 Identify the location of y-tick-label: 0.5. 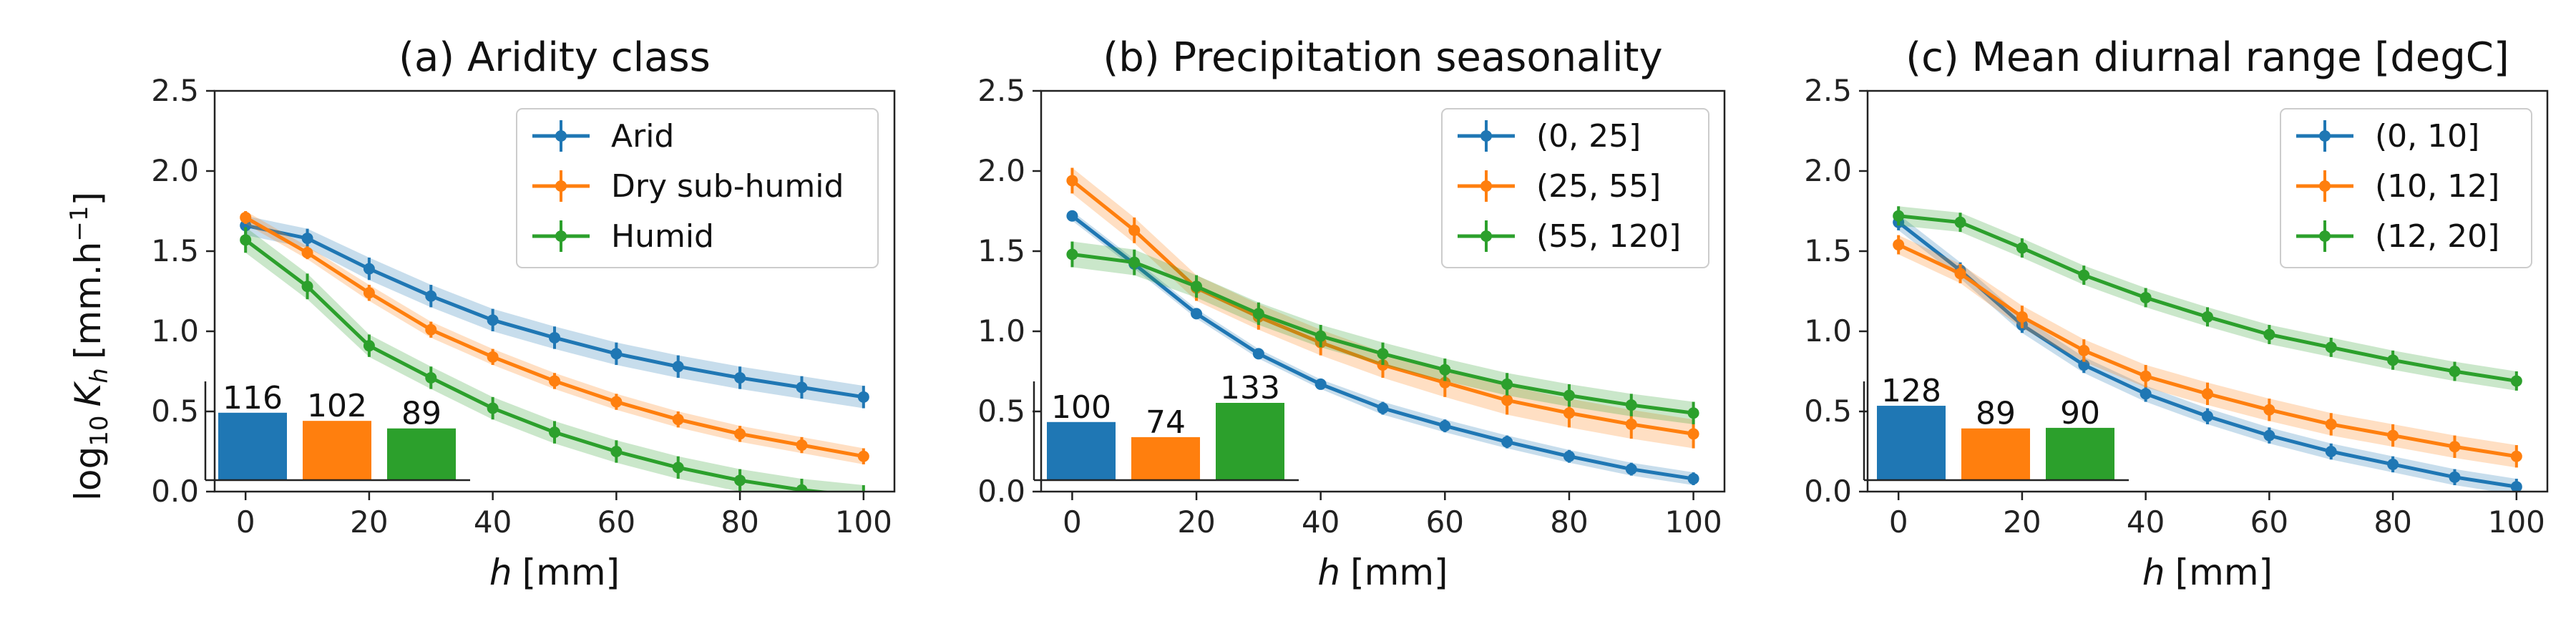
(1828, 411).